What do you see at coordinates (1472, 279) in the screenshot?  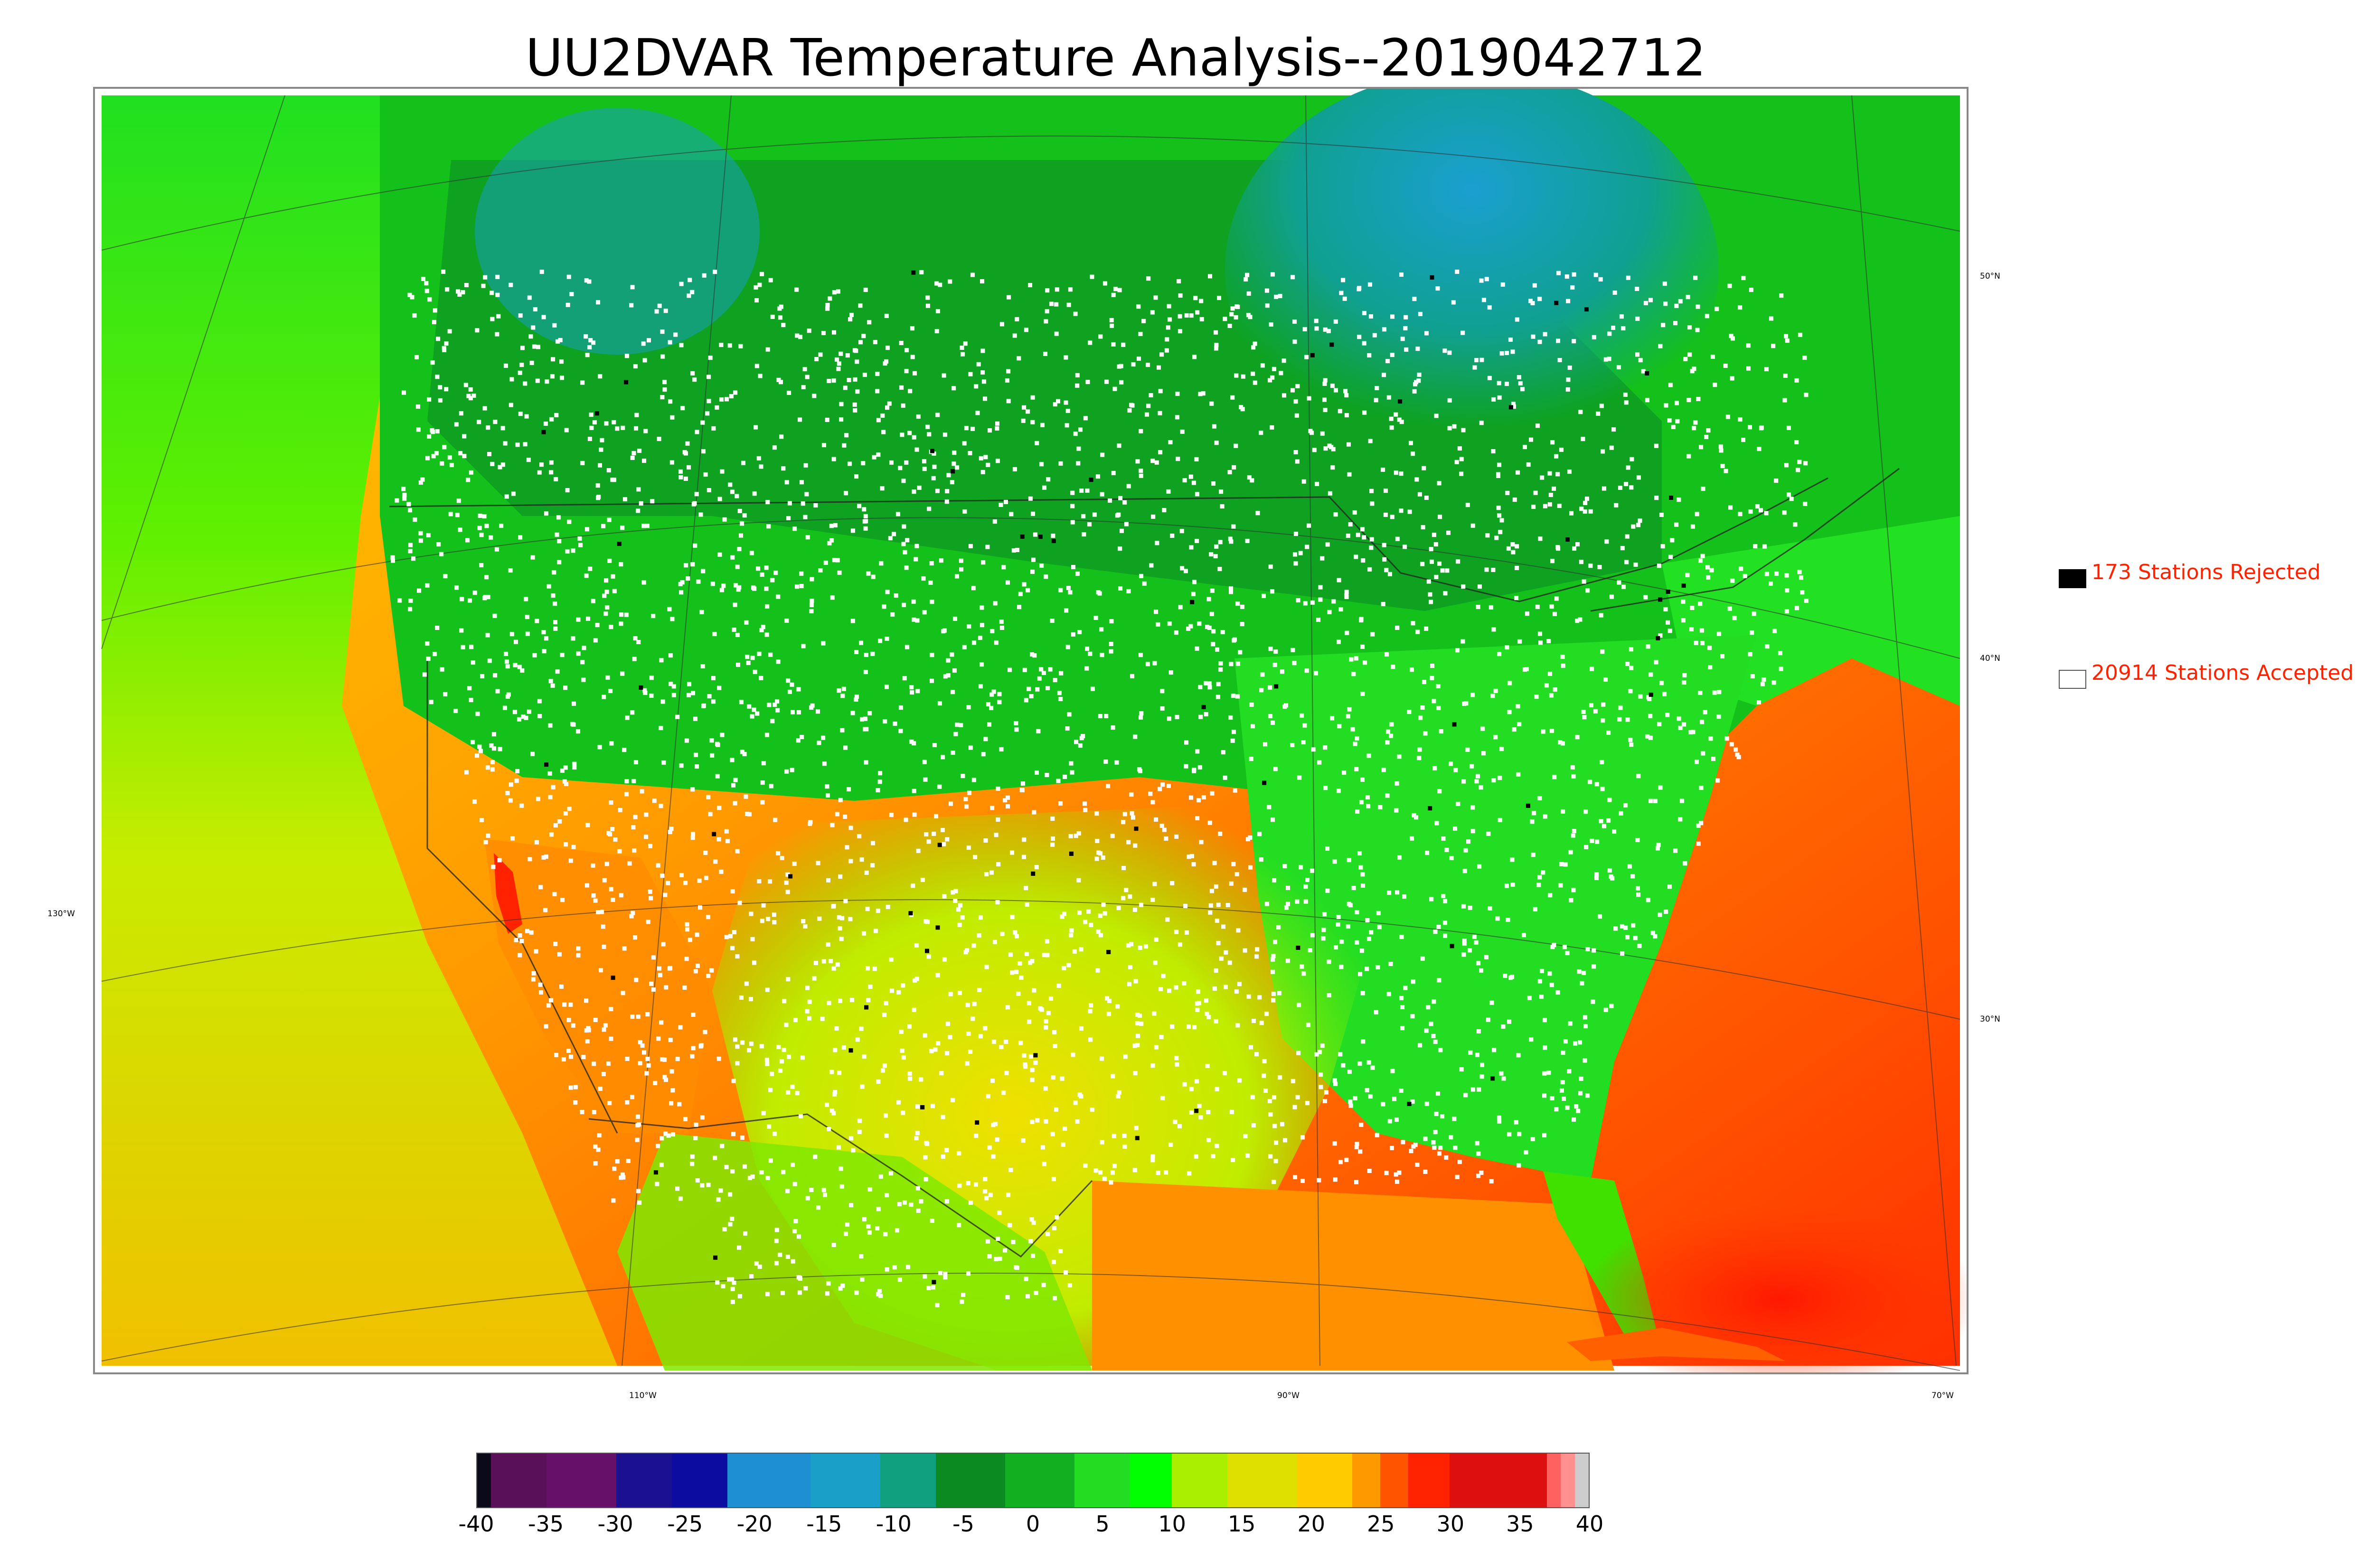 I see `hudson-bay-cold` at bounding box center [1472, 279].